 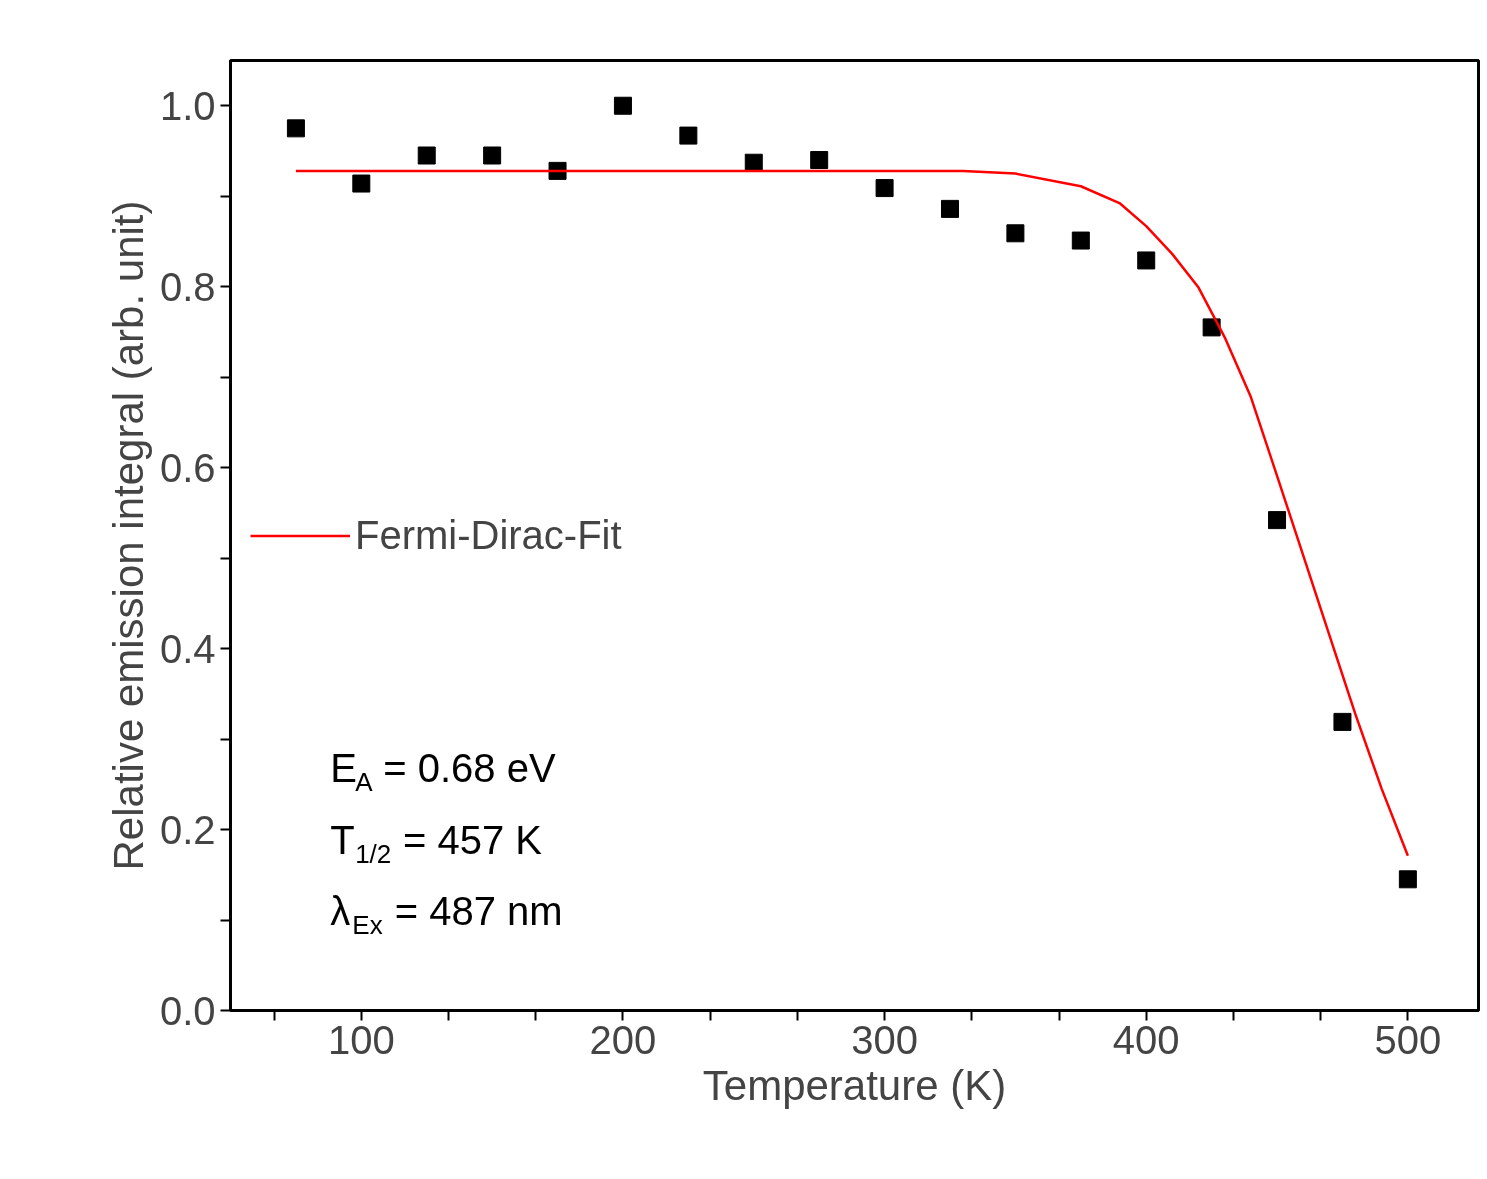 What do you see at coordinates (187, 829) in the screenshot?
I see `y-tick-label: 0.2` at bounding box center [187, 829].